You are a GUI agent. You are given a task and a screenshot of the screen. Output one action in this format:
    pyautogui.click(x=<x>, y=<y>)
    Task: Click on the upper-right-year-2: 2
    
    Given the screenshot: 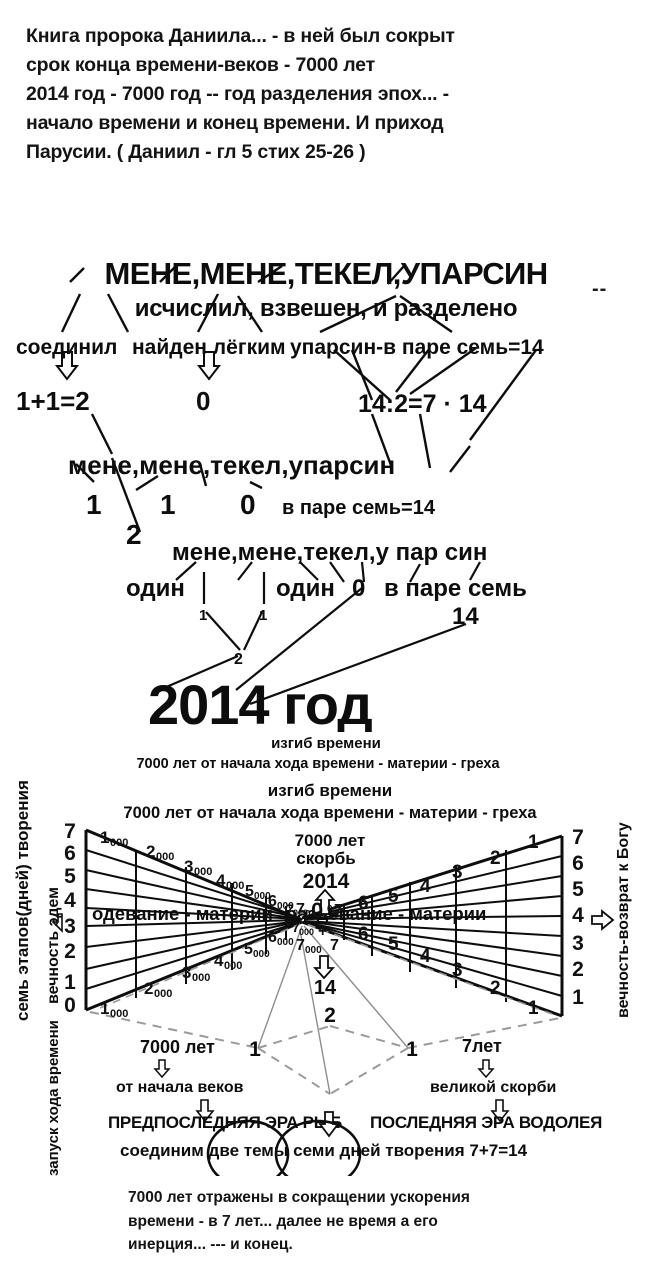 What is the action you would take?
    pyautogui.click(x=495, y=858)
    